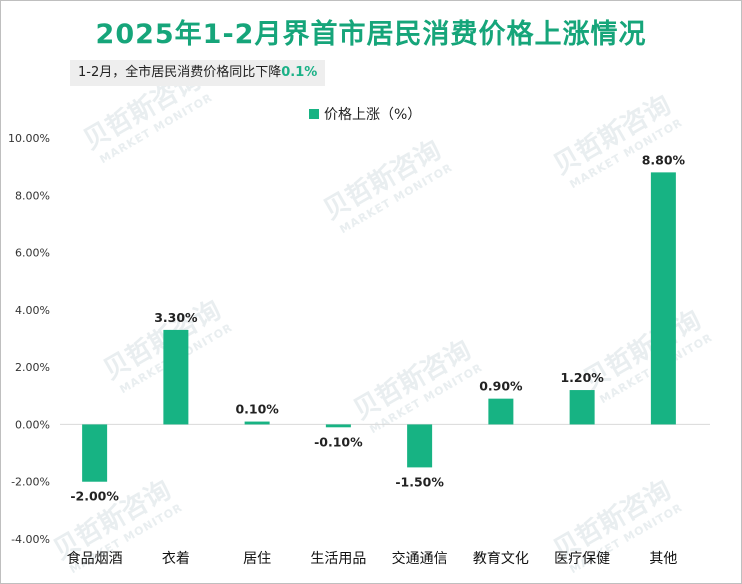 The height and width of the screenshot is (584, 742). I want to click on x-category-label: 衣着, so click(176, 559).